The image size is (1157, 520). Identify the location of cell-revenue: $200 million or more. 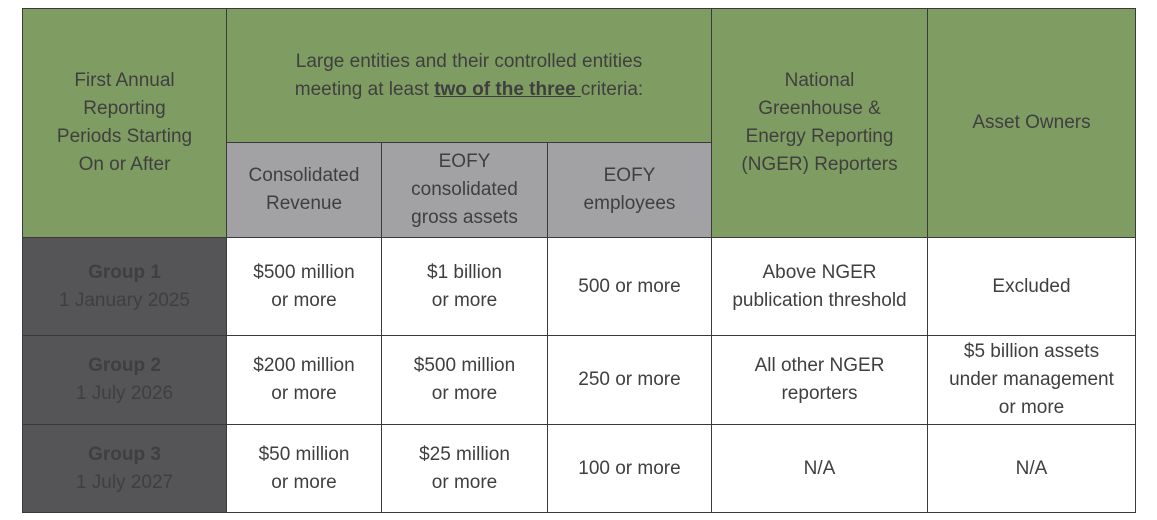
(304, 380).